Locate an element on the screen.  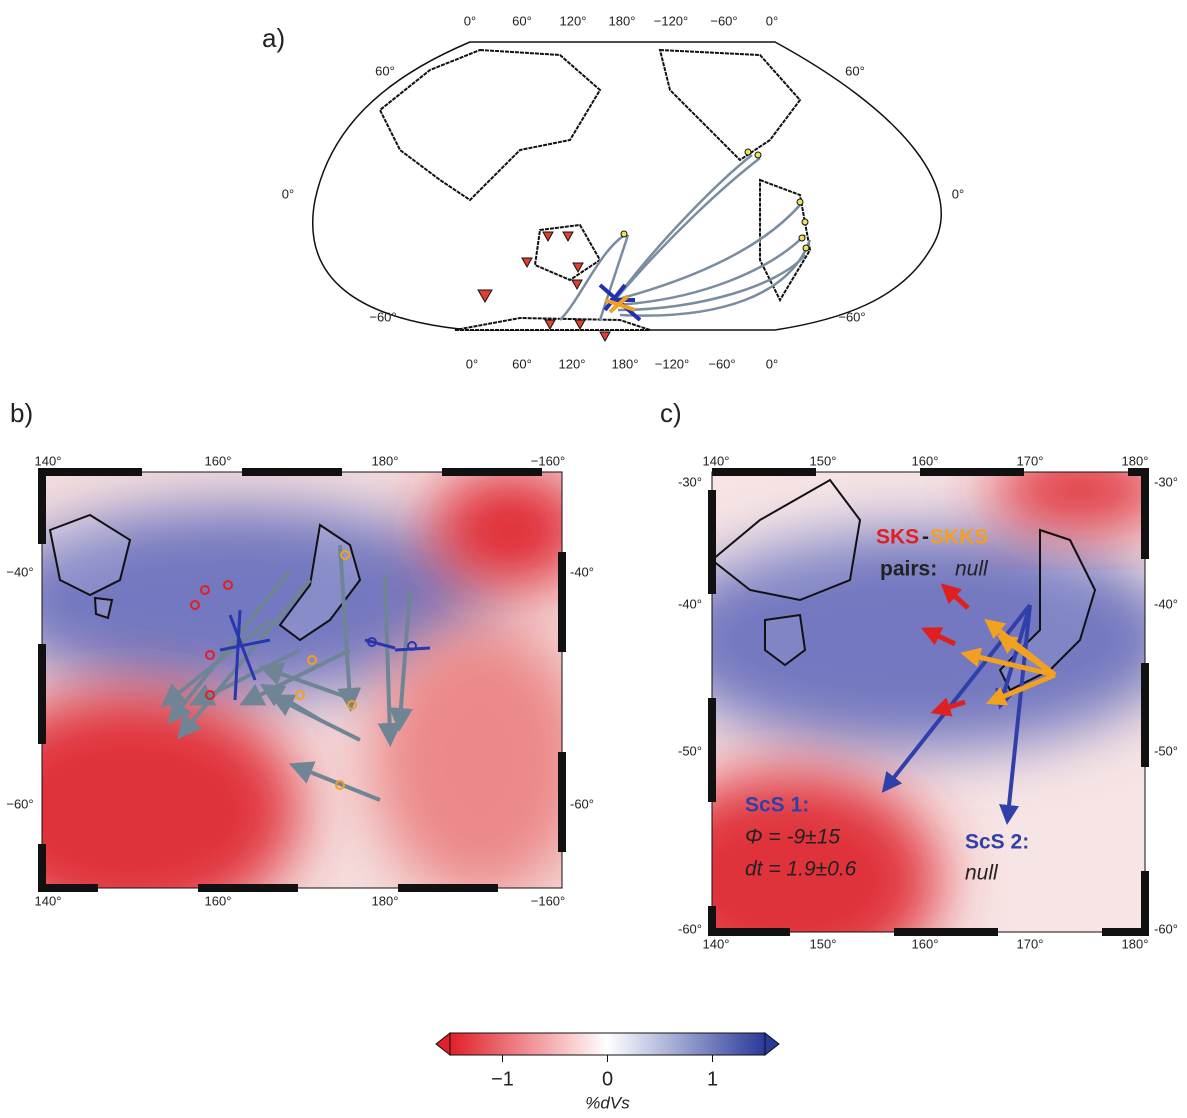
annotation: ScS 1: is located at coordinates (777, 805).